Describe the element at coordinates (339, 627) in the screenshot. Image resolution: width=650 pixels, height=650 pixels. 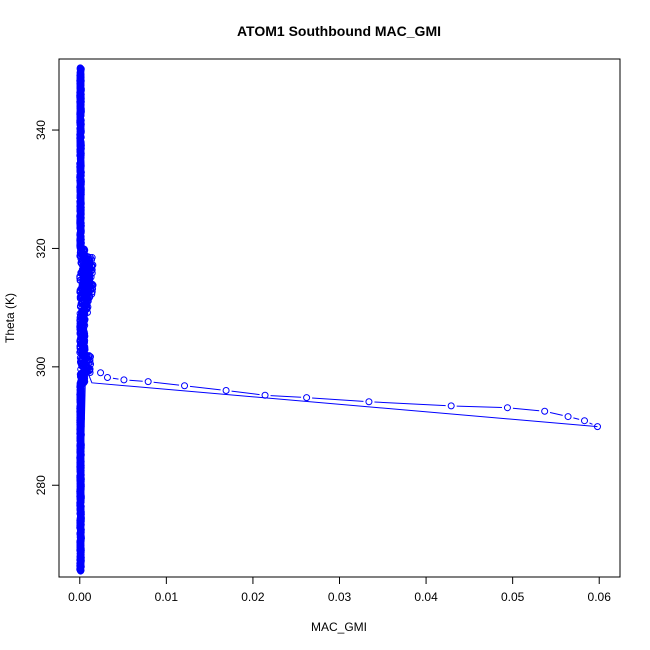
I see `x-axis-label: MAC_GMI` at that location.